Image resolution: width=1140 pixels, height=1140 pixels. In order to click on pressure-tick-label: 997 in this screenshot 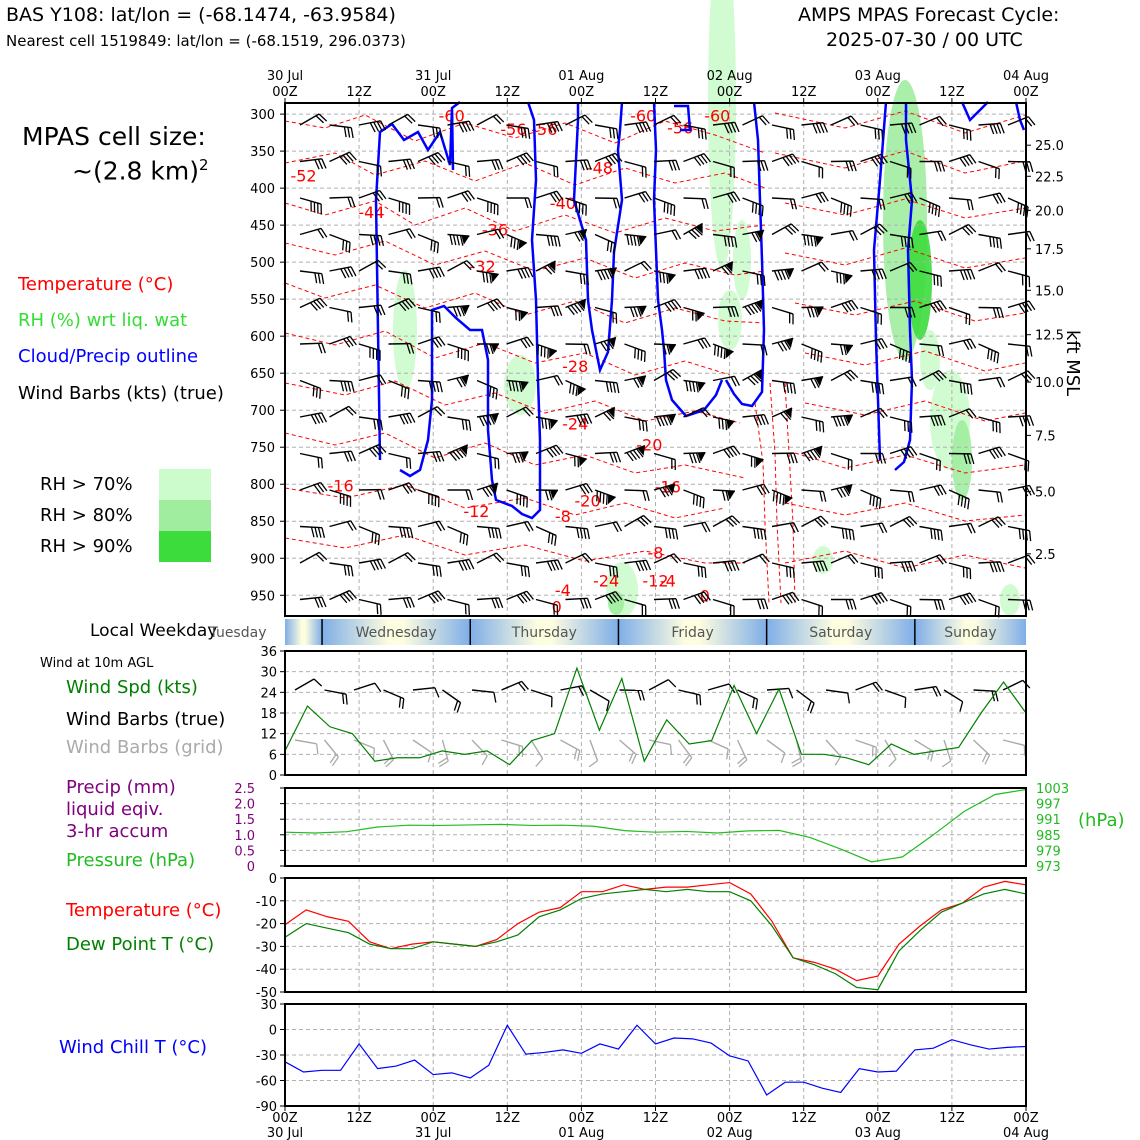, I will do `click(1048, 805)`.